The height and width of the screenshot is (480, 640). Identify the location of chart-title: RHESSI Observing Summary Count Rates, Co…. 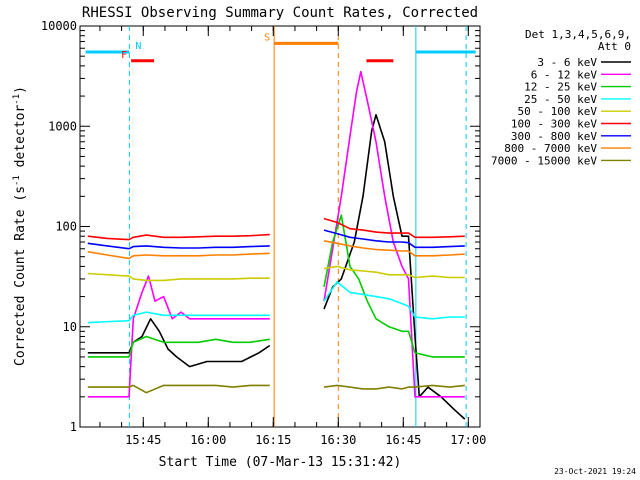
(280, 13).